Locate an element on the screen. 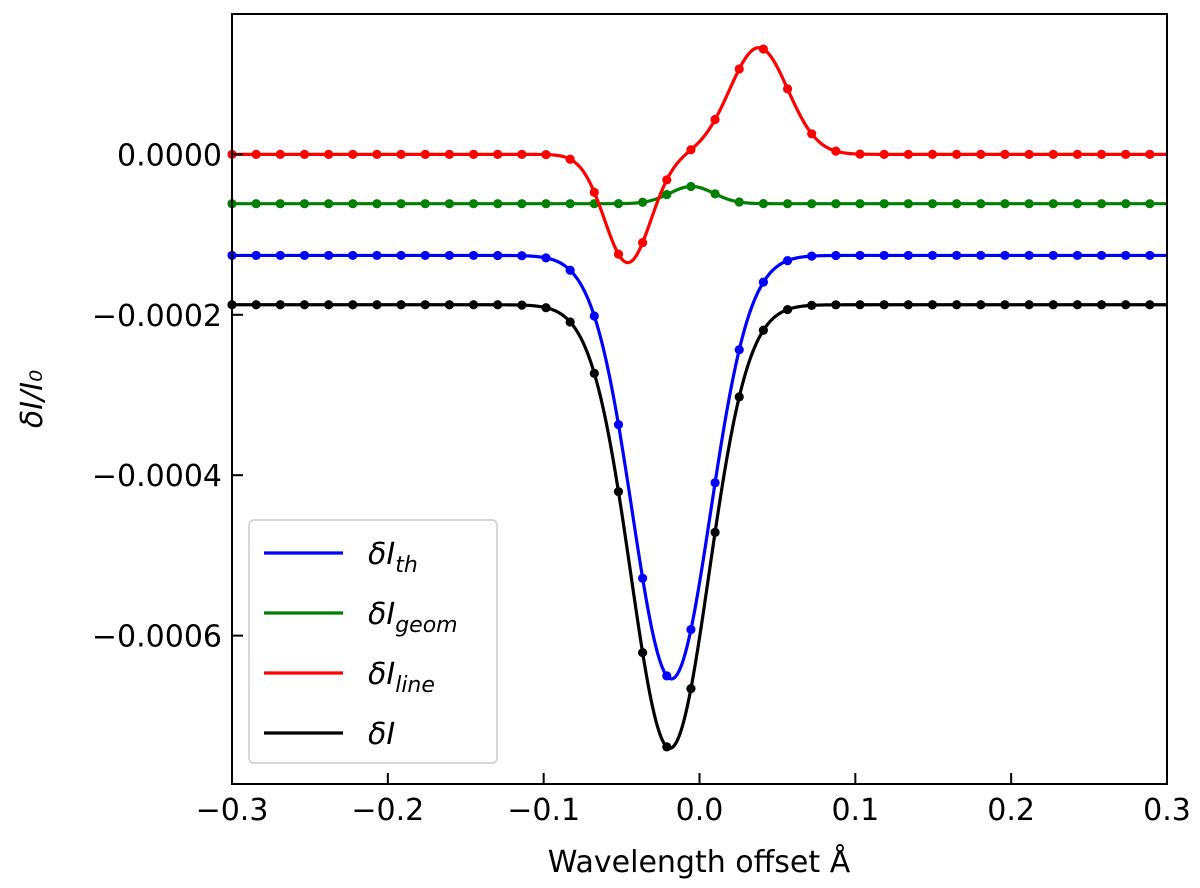 The image size is (1200, 888). x-axis-label: Wavelength offset Å is located at coordinates (699, 862).